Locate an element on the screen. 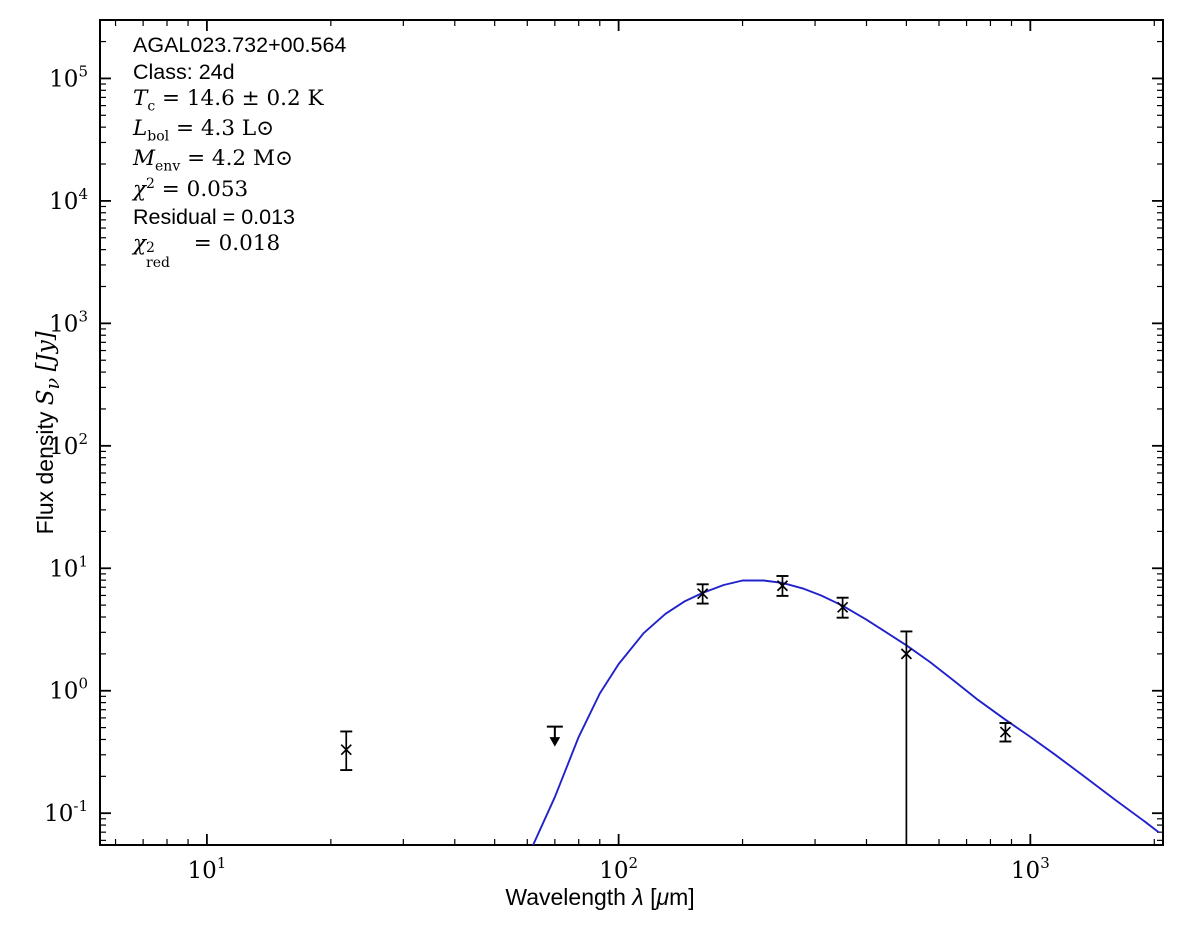  residual-value: 0.013 is located at coordinates (268, 216).